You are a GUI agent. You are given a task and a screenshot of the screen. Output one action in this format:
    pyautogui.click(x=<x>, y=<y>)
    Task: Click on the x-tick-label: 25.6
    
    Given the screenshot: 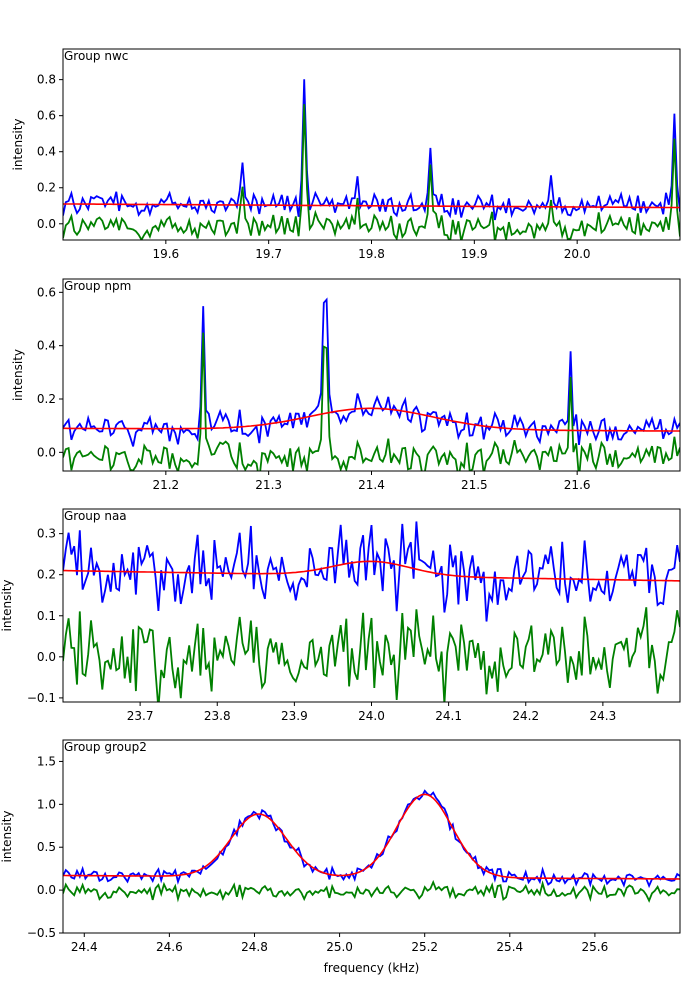 What is the action you would take?
    pyautogui.click(x=595, y=947)
    